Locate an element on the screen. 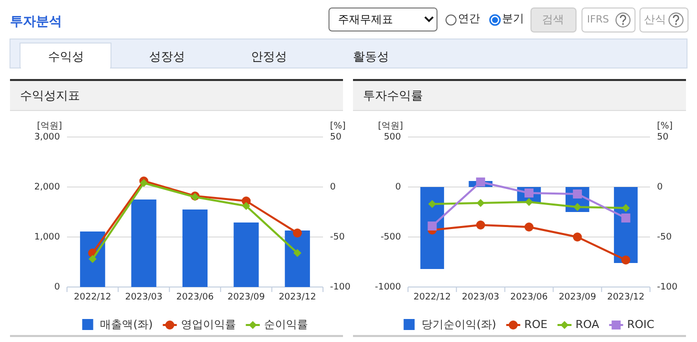  text: 투자분석 is located at coordinates (36, 22).